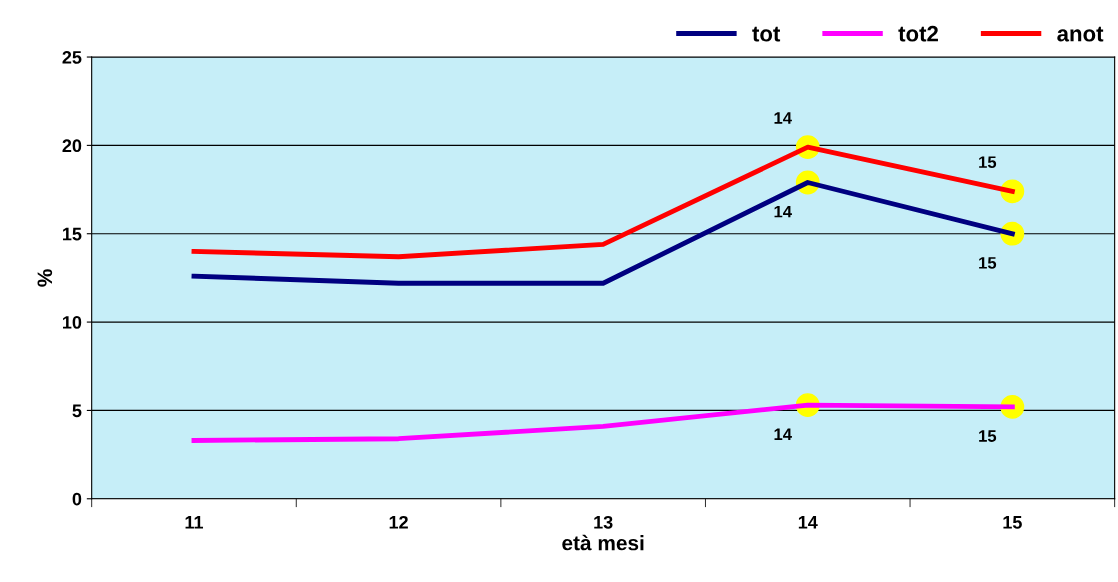 The height and width of the screenshot is (582, 1118). Describe the element at coordinates (603, 522) in the screenshot. I see `x-tick-label: 13` at that location.